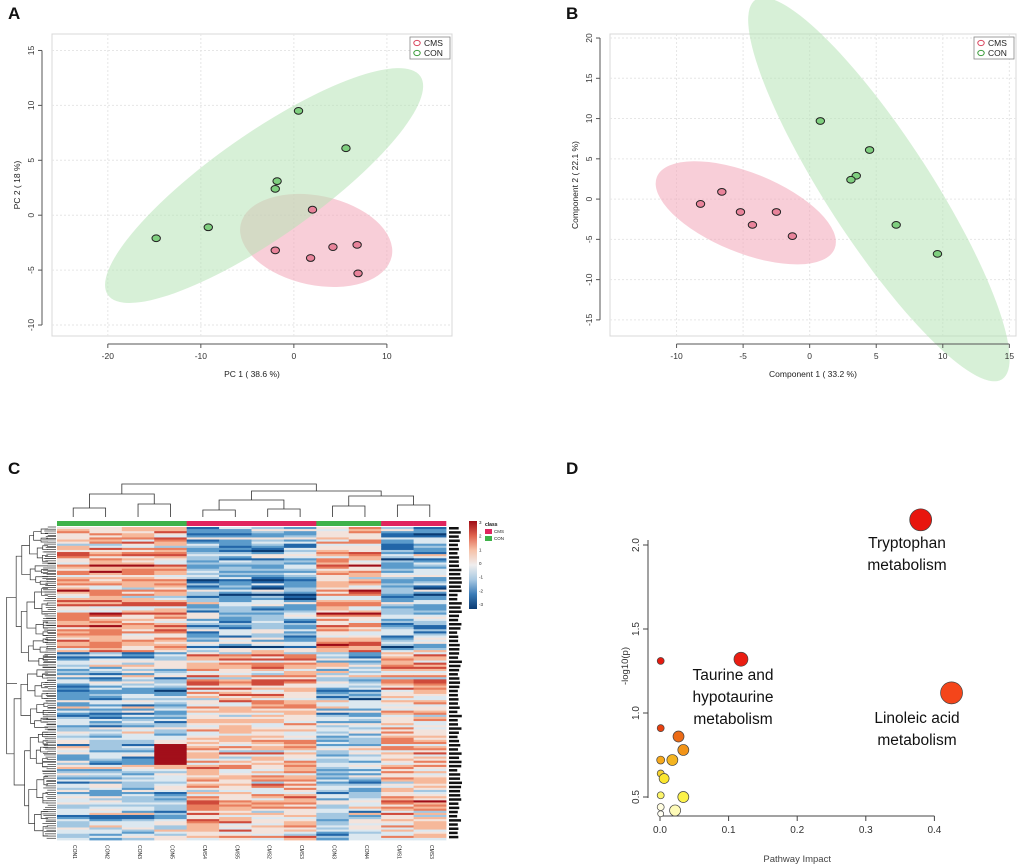  What do you see at coordinates (397, 523) in the screenshot?
I see `class-bar-cms` at bounding box center [397, 523].